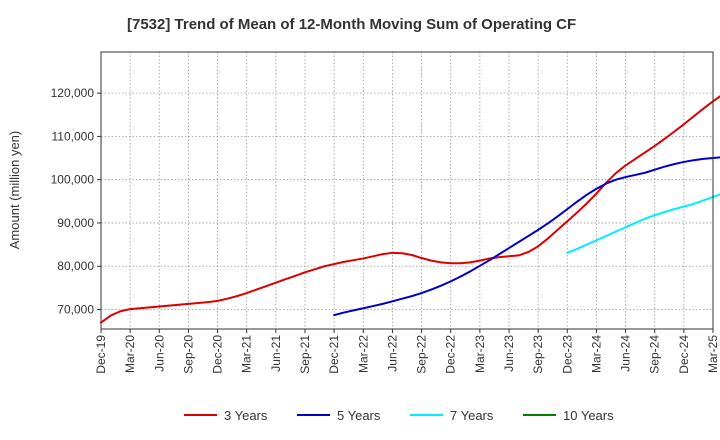 The width and height of the screenshot is (720, 440). Describe the element at coordinates (159, 353) in the screenshot. I see `x-tick-label: Jun-20` at that location.